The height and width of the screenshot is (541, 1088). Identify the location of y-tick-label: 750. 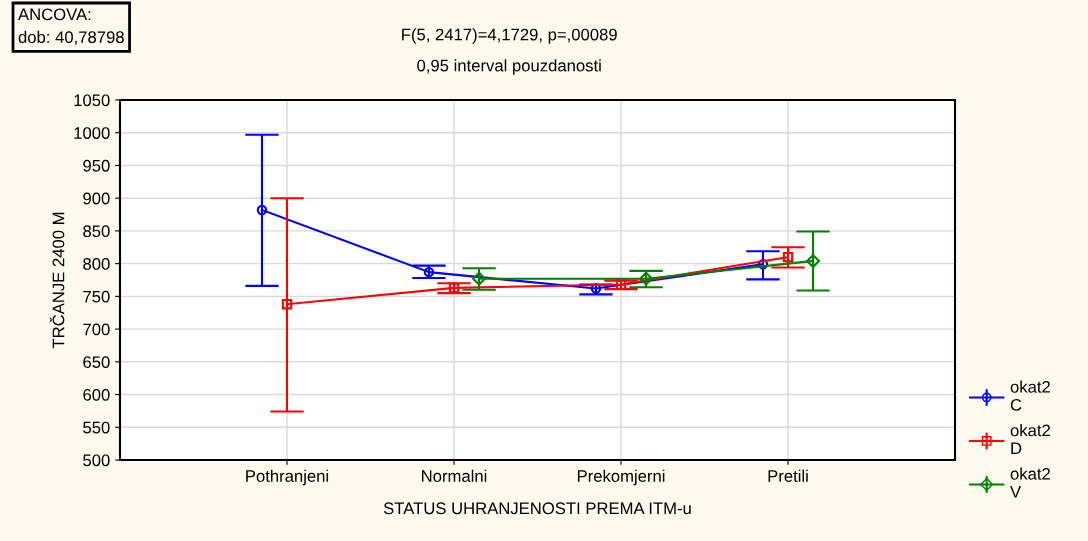
(96, 296).